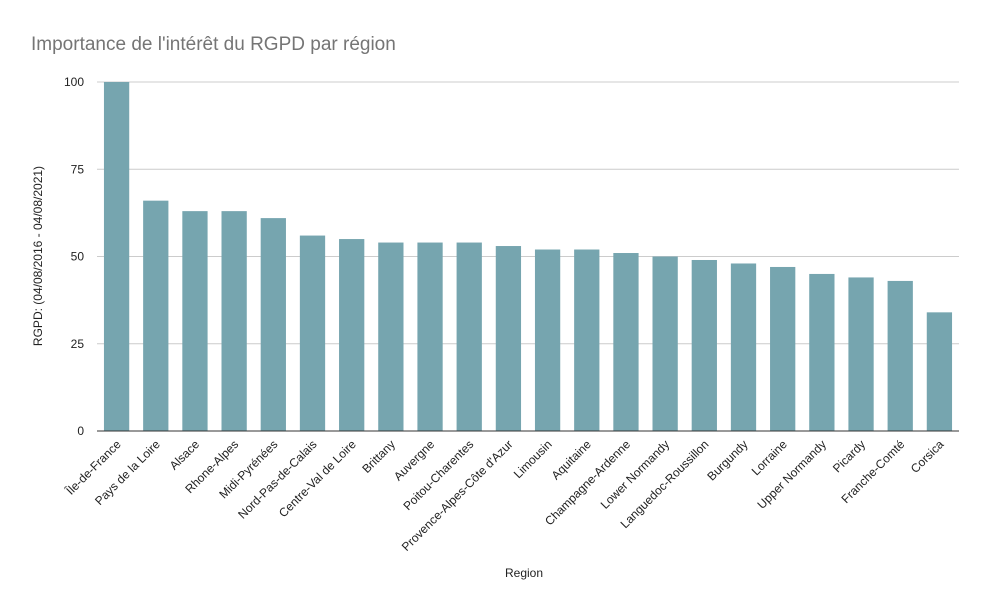 The width and height of the screenshot is (989, 611). I want to click on x-tick-label: Limousin, so click(533, 459).